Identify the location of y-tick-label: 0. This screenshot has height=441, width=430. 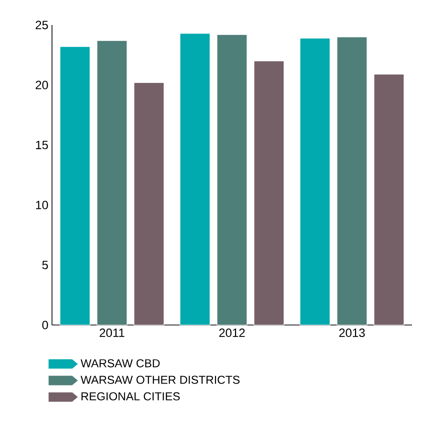
(45, 325).